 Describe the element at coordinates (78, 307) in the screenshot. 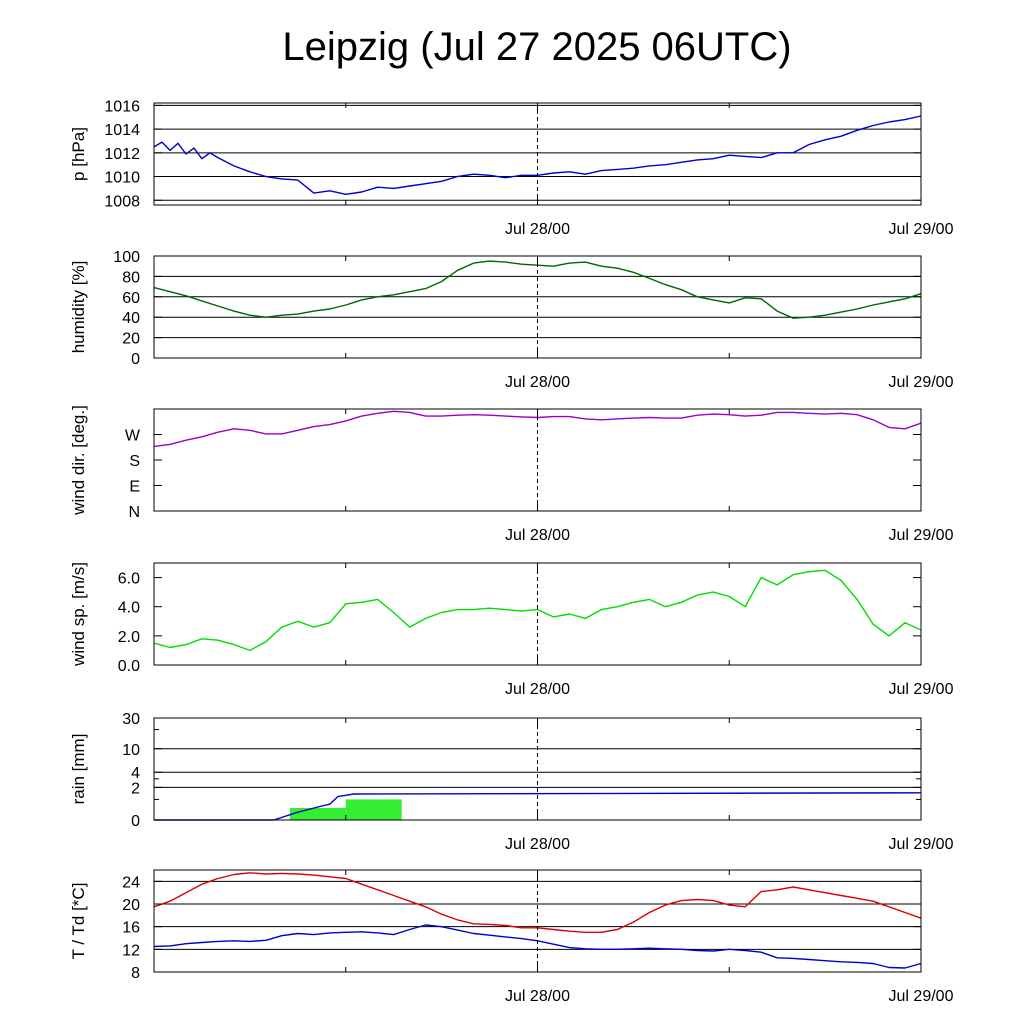

I see `humidity-y-axis-label: humidity [%]` at that location.